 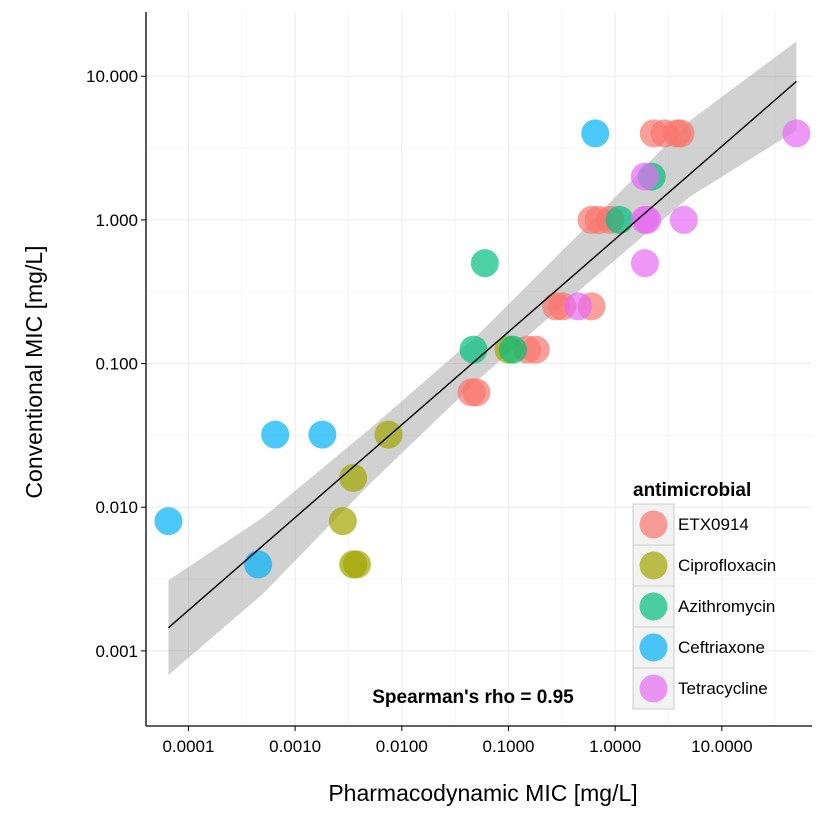 What do you see at coordinates (692, 490) in the screenshot?
I see `legend-title: antimicrobial` at bounding box center [692, 490].